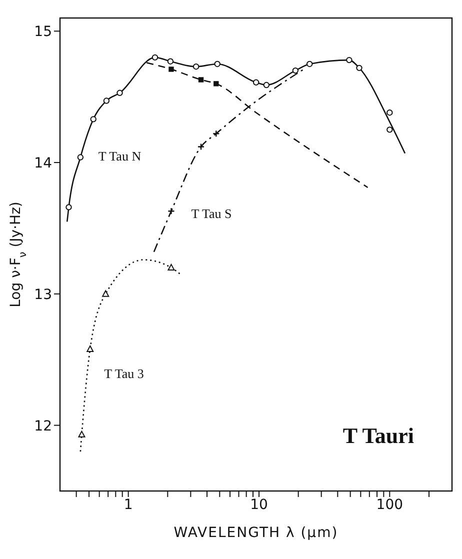 The width and height of the screenshot is (462, 559). I want to click on x-axis-title: WAVELENGTH λ (μm), so click(256, 532).